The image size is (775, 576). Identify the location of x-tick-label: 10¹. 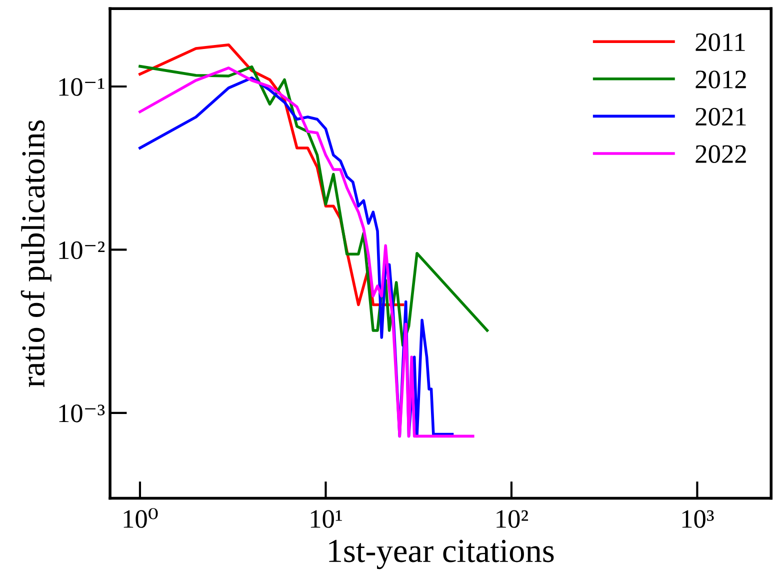
(326, 519).